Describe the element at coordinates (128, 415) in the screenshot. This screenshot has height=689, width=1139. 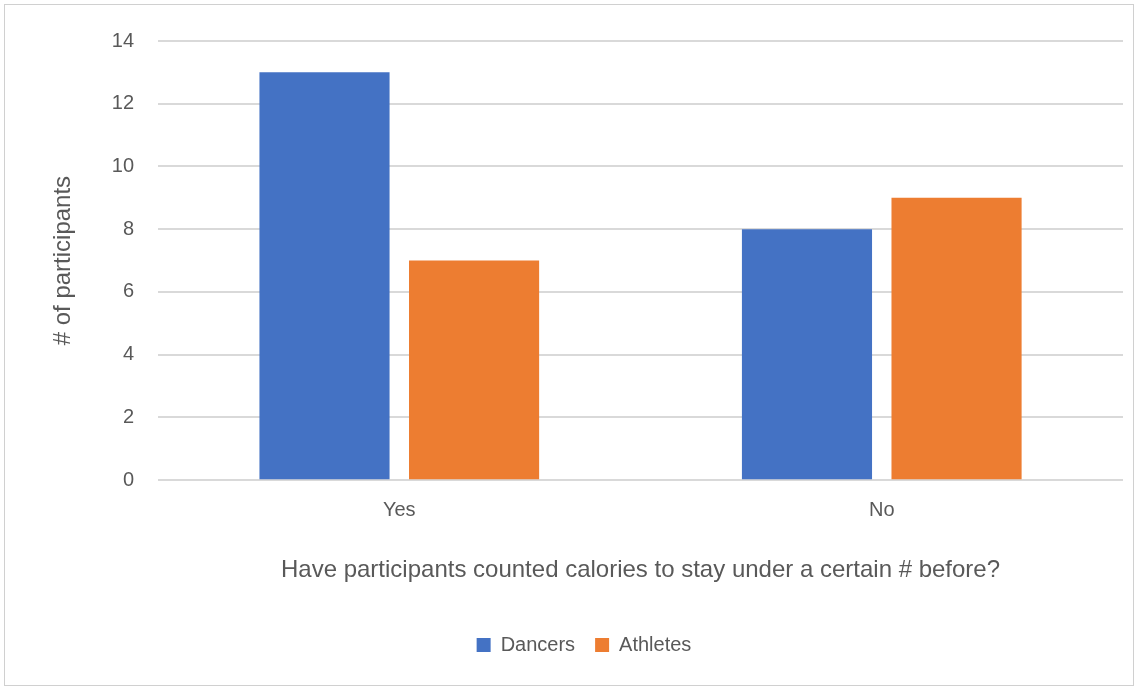
I see `y-tick-label: 2` at that location.